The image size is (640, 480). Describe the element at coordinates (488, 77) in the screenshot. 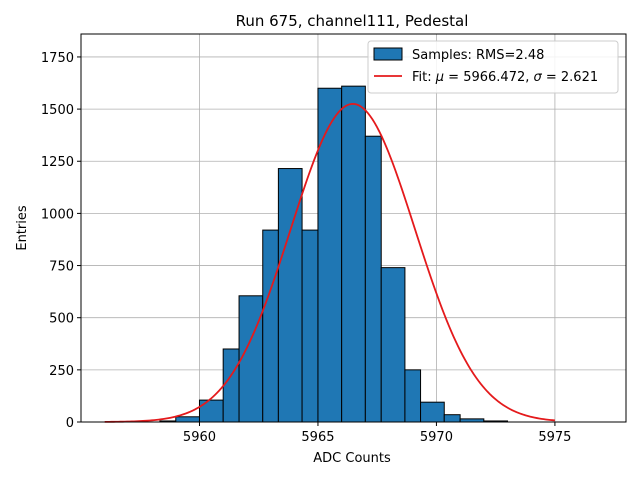

I see `legend-fit-mu-value: = 5966.472,` at that location.